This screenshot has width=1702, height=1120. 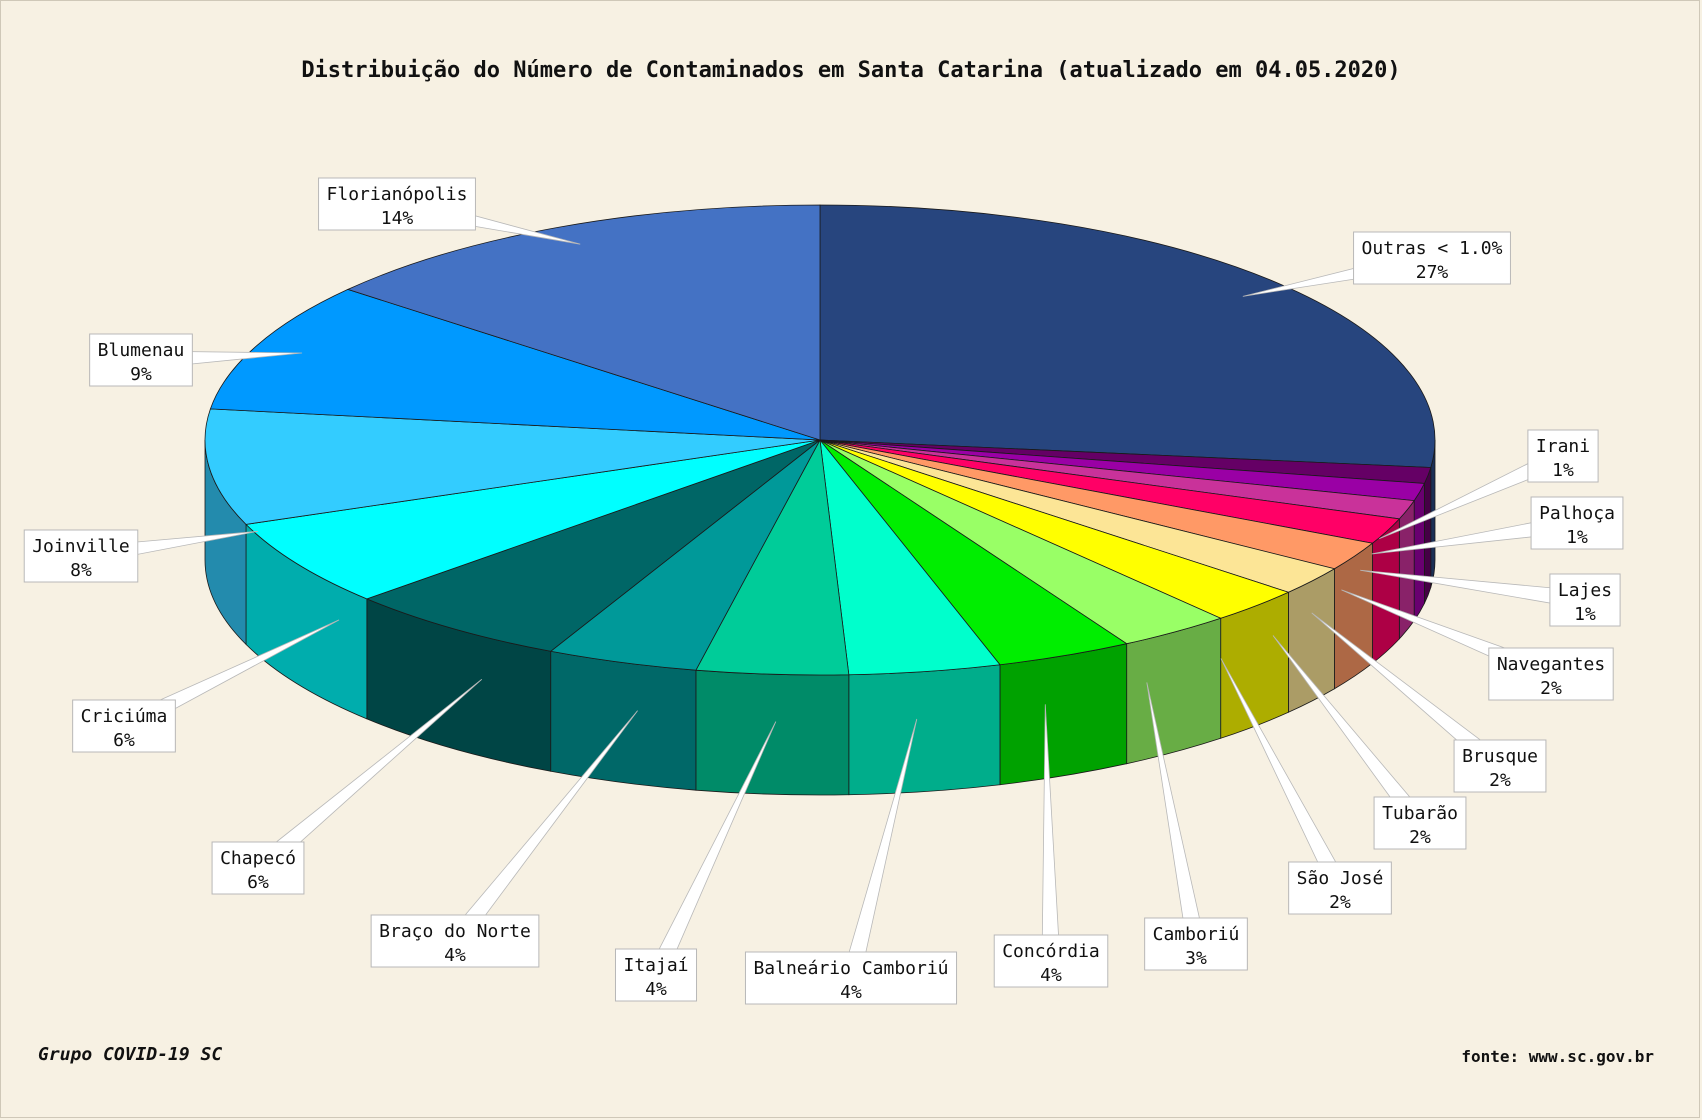 I want to click on slice-label: Lajes 1%, so click(x=1585, y=600).